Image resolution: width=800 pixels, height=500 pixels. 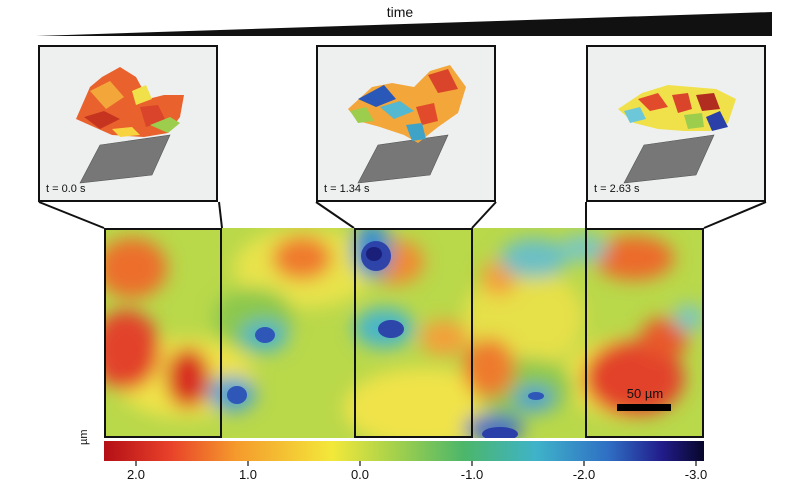 I want to click on snapshot-panel-1: t = 0.0 s, so click(x=128, y=123).